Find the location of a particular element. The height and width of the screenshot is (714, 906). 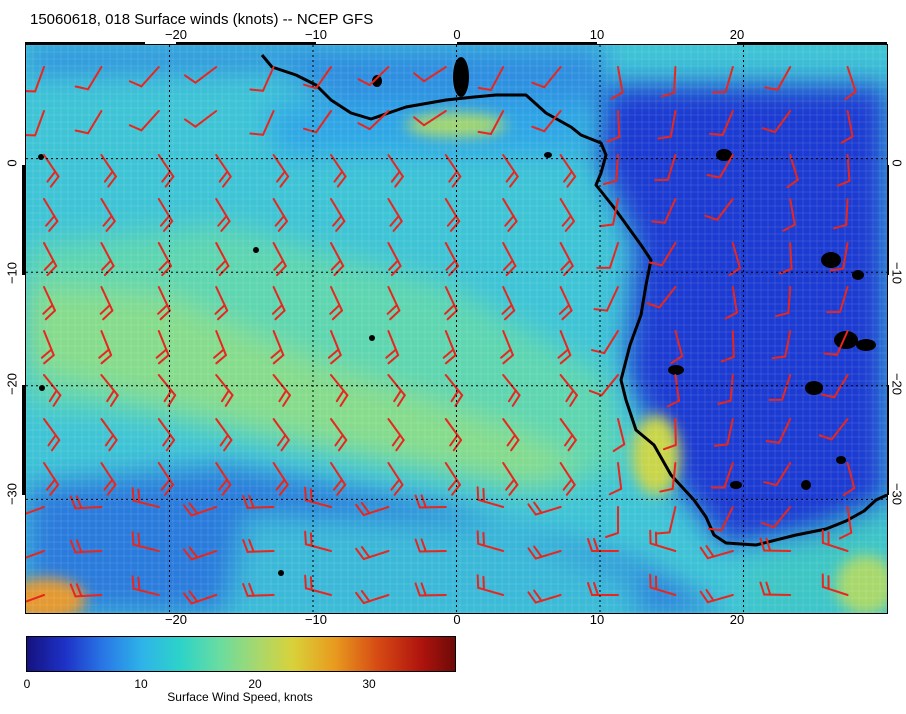

bottom-axis-label: 20 is located at coordinates (737, 619).